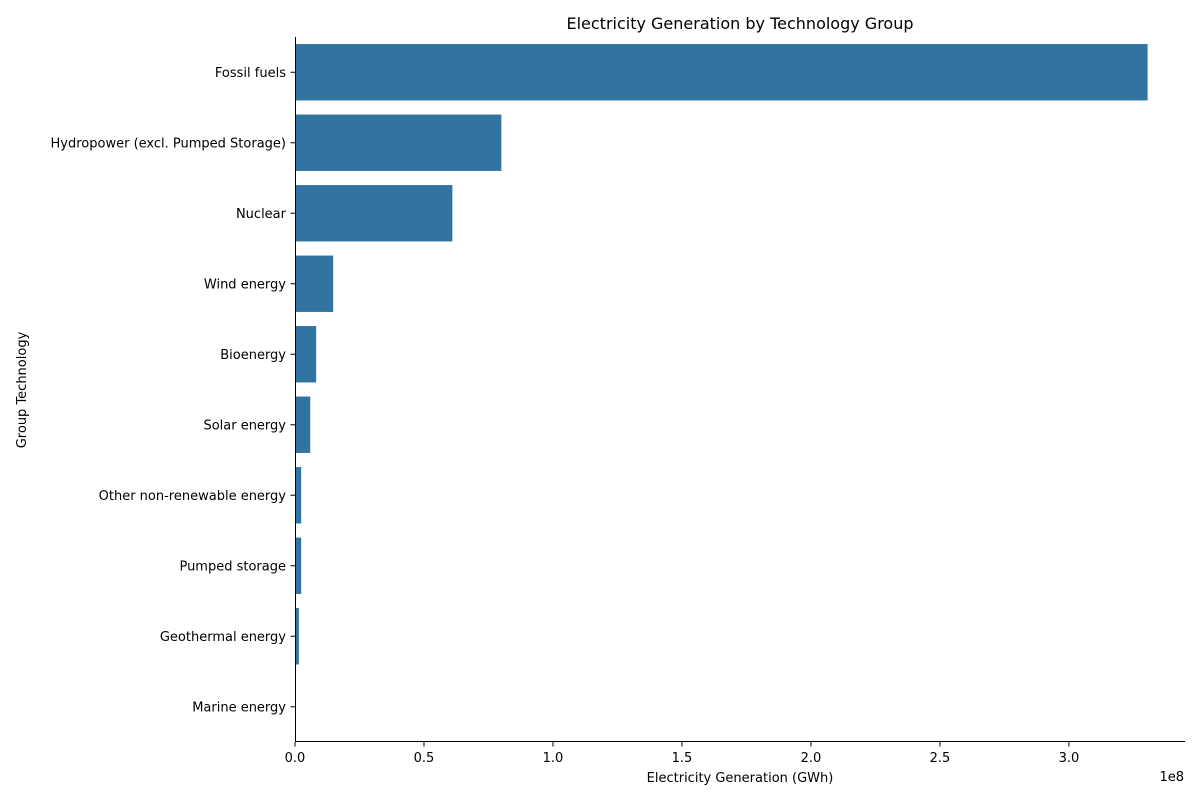 Image resolution: width=1200 pixels, height=800 pixels. I want to click on x-tick-label: 0.0, so click(295, 758).